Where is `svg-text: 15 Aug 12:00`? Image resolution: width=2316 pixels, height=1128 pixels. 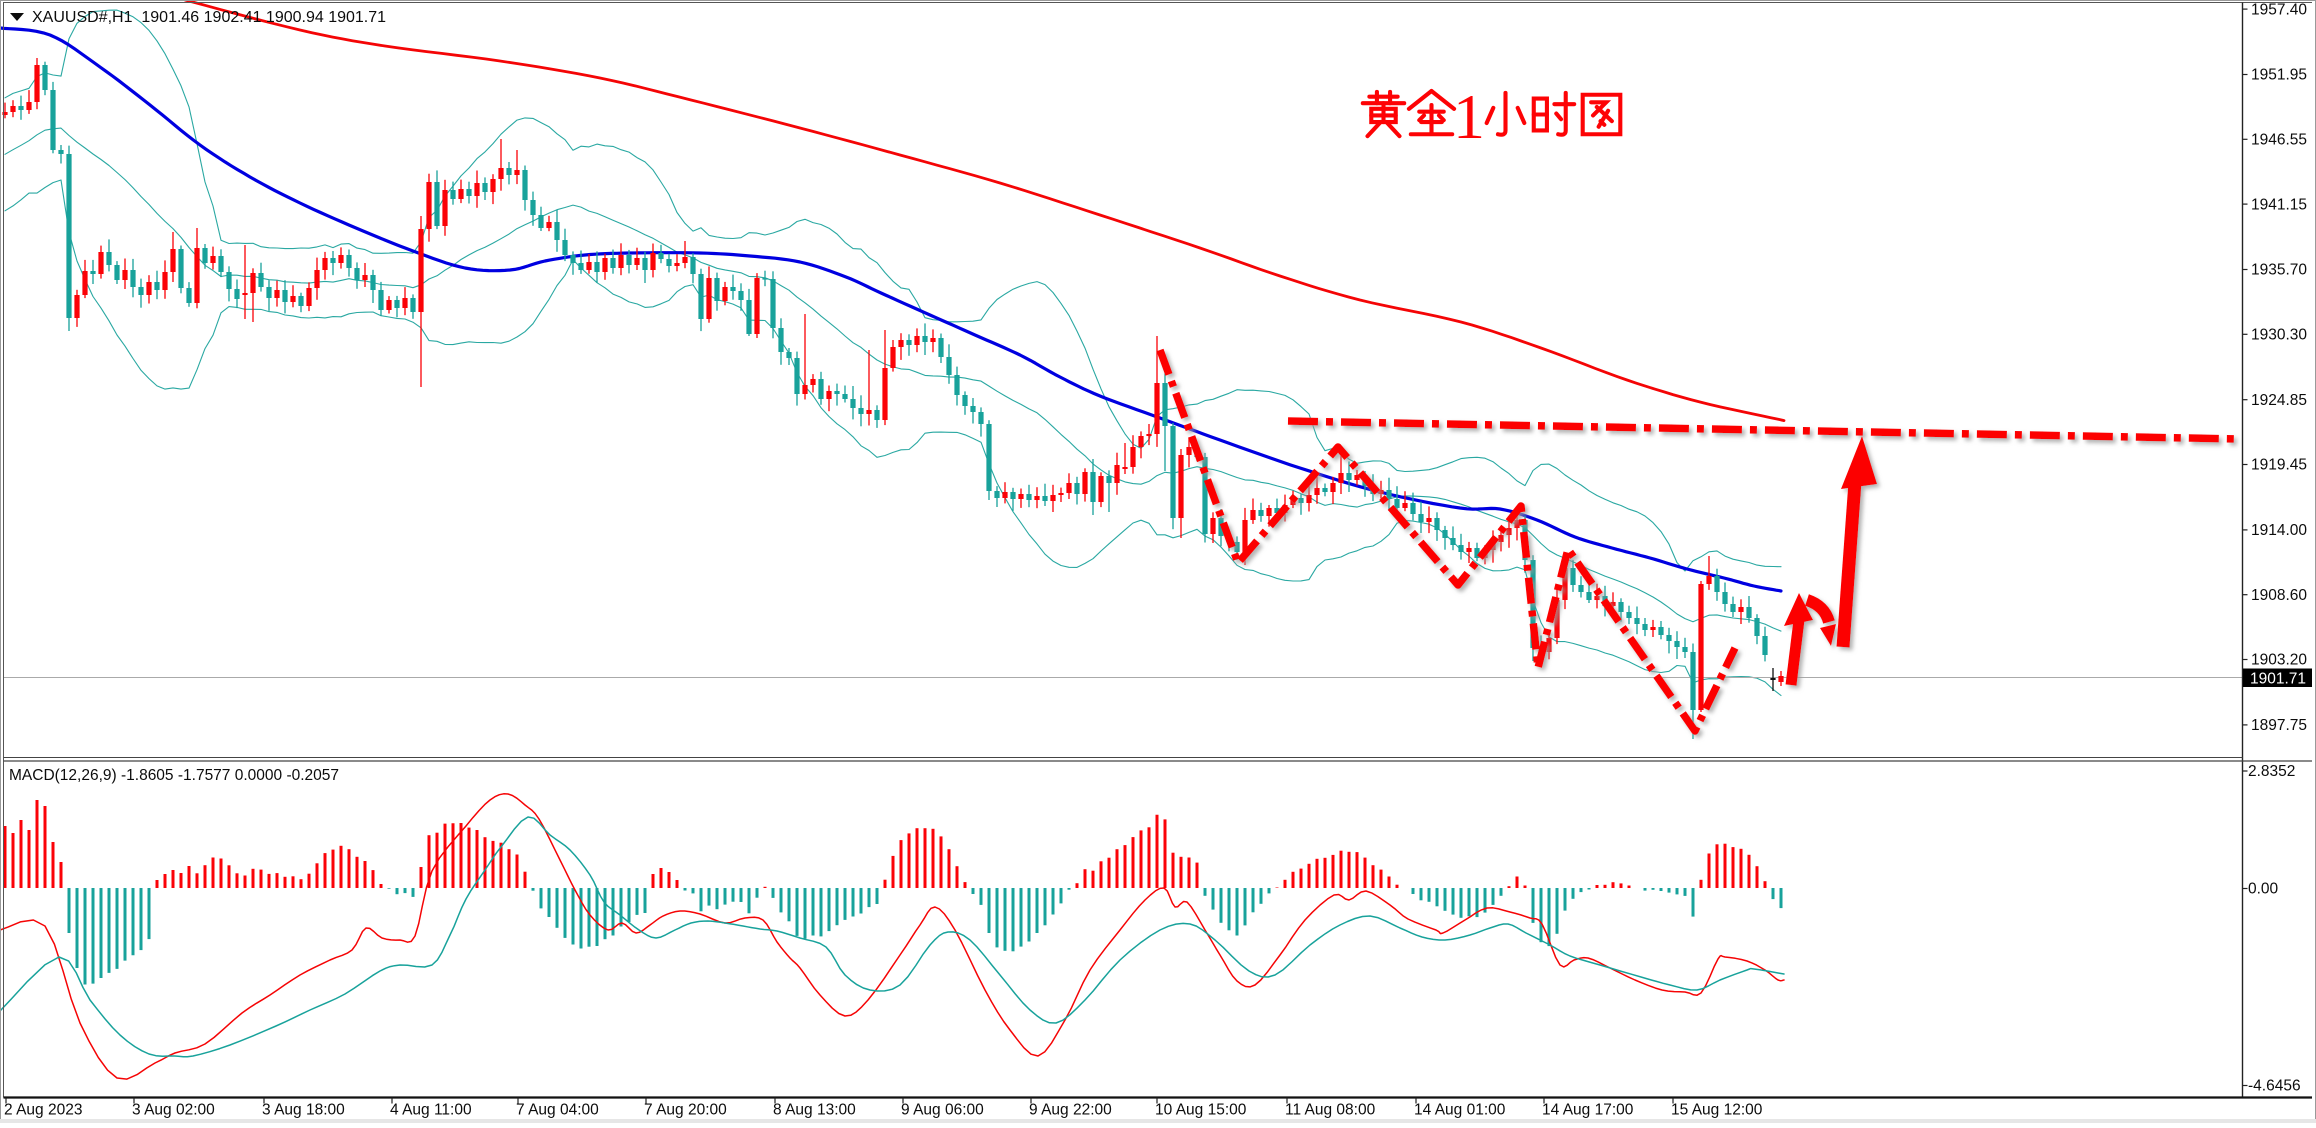 svg-text: 15 Aug 12:00 is located at coordinates (1717, 1110).